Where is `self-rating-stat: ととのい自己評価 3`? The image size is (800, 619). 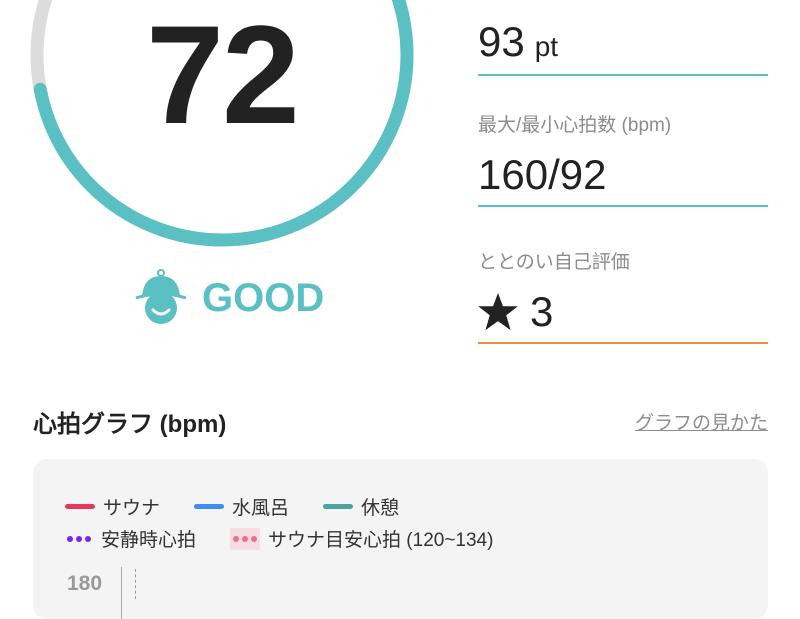 self-rating-stat: ととのい自己評価 3 is located at coordinates (623, 295).